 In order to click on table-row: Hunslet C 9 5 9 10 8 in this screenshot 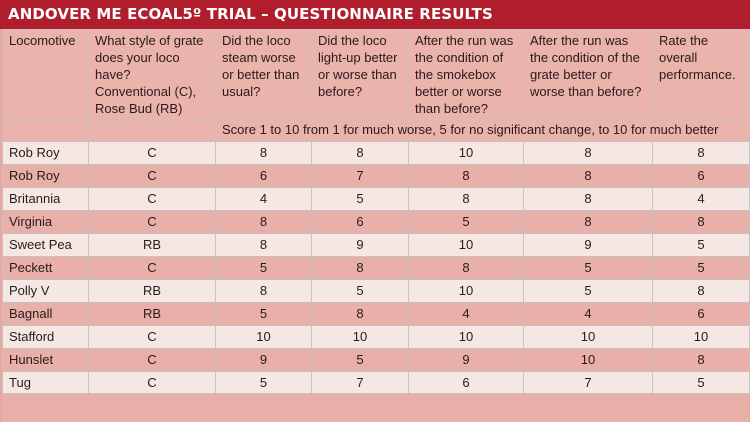, I will do `click(376, 360)`.